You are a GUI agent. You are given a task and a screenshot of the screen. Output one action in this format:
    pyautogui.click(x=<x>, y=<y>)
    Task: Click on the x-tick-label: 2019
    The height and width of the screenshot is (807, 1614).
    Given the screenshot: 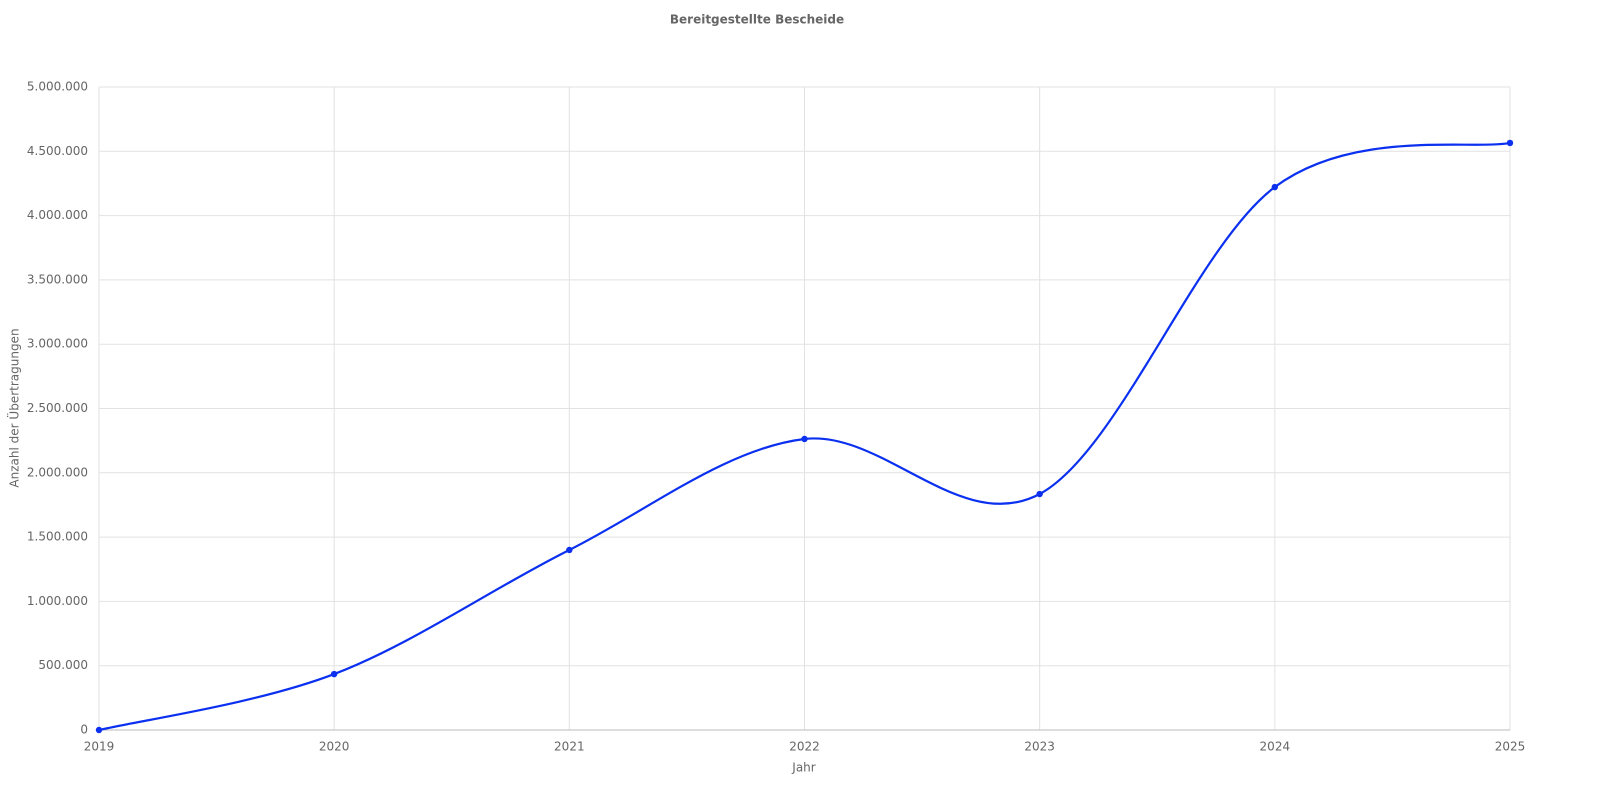 What is the action you would take?
    pyautogui.click(x=99, y=747)
    